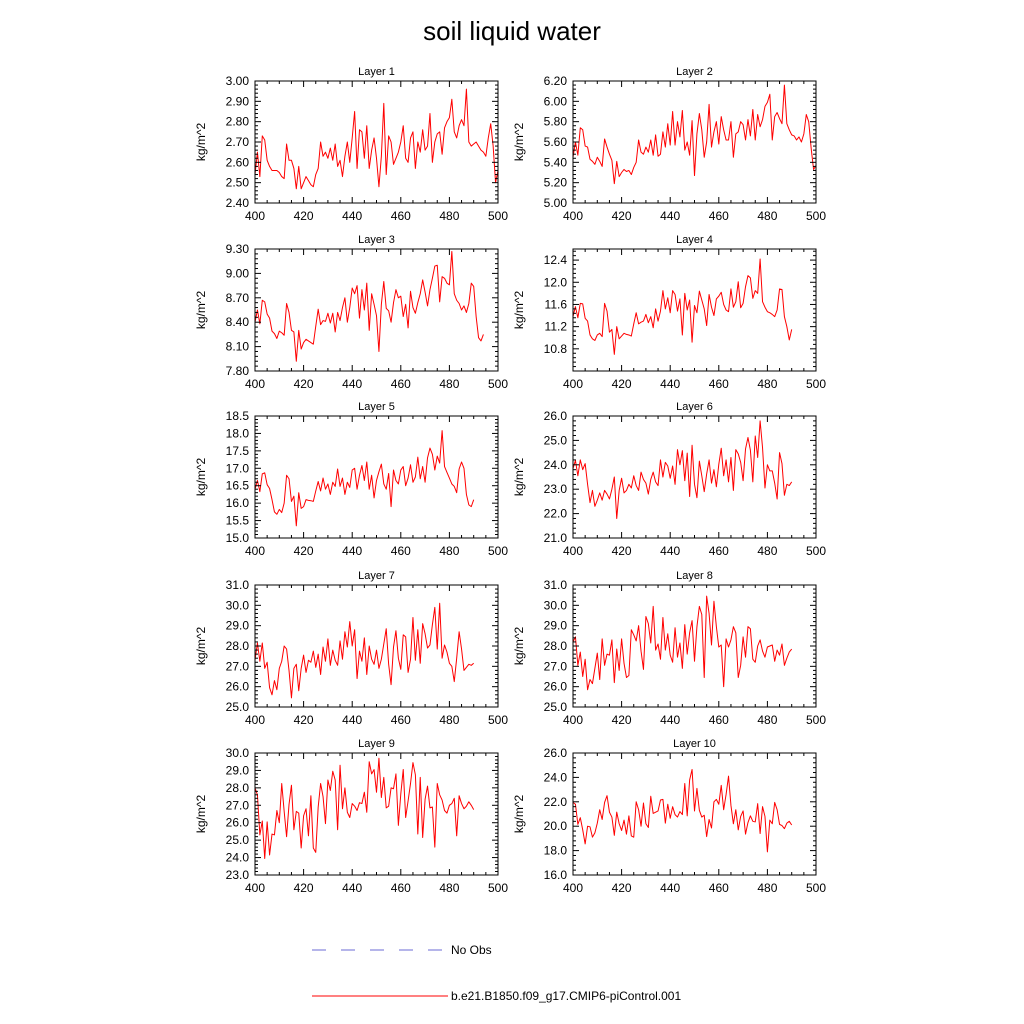 This screenshot has width=1024, height=1024. What do you see at coordinates (238, 298) in the screenshot?
I see `y-tick-label: 8.70` at bounding box center [238, 298].